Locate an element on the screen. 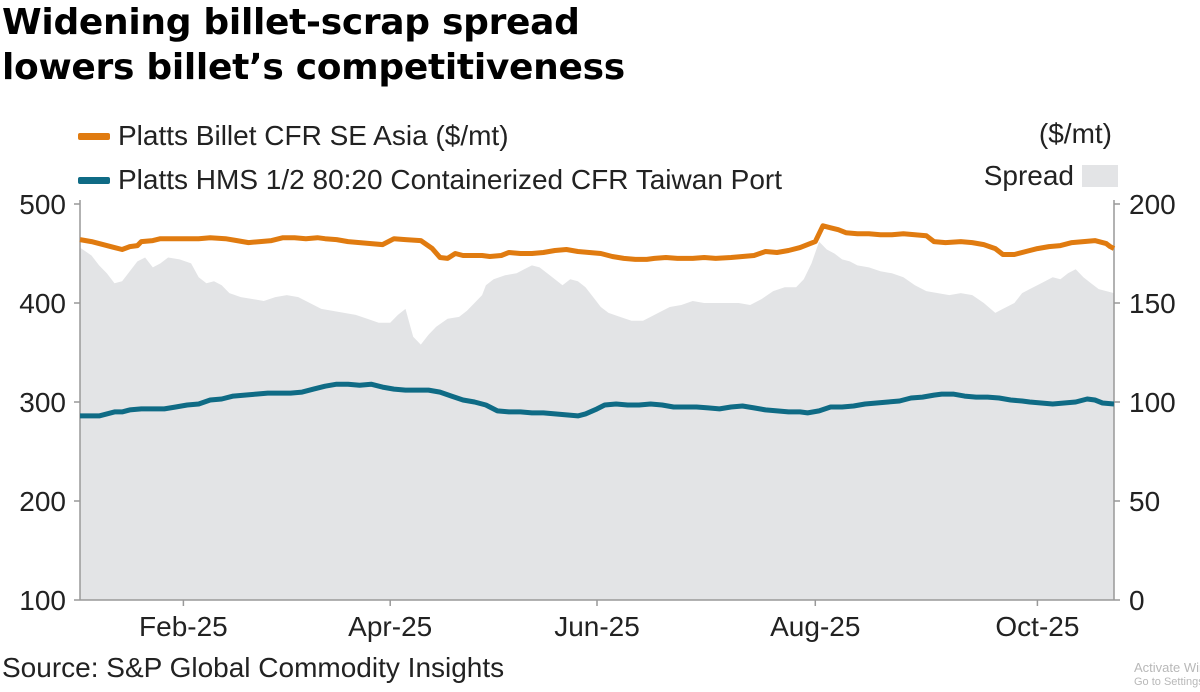  y-right-tick-label: 100 is located at coordinates (1152, 402).